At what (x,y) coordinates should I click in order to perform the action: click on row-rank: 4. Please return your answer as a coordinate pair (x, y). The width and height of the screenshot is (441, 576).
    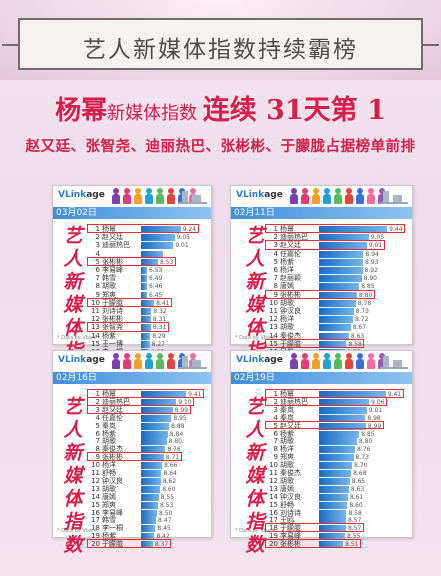
    Looking at the image, I should click on (97, 417).